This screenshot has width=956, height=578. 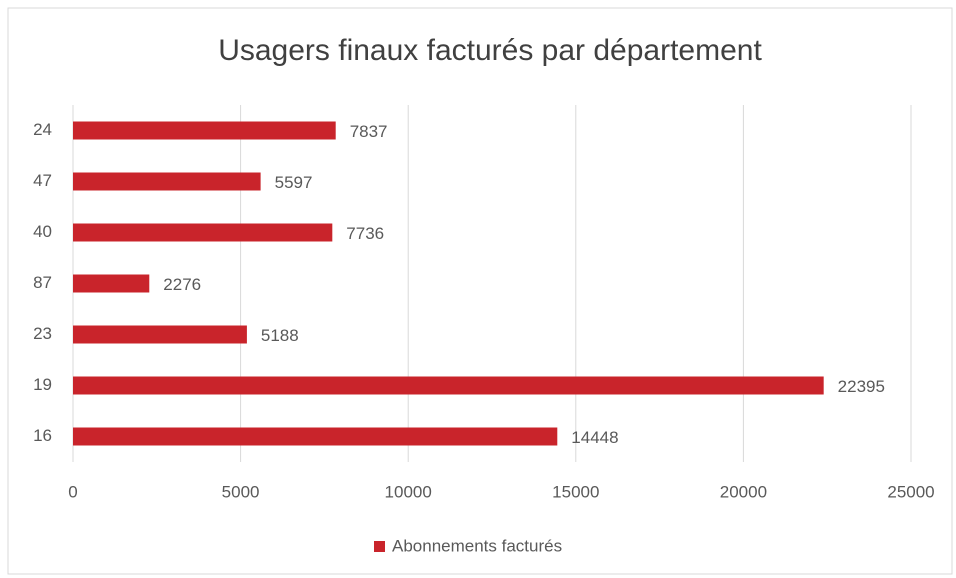 I want to click on x-tick-label: 15000, so click(x=575, y=491).